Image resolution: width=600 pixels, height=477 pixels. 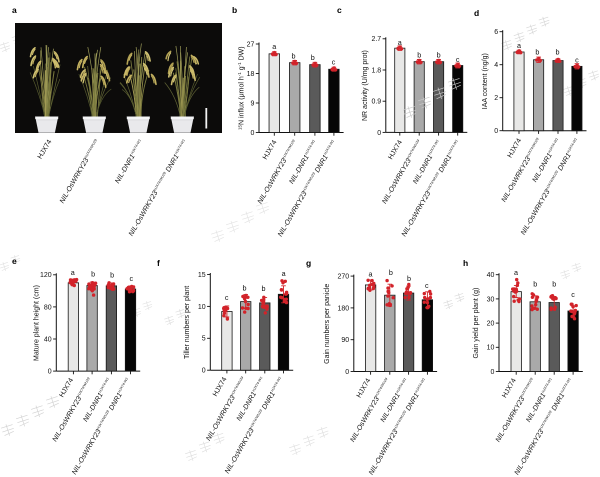 I want to click on svg-text: 180, so click(x=344, y=308).